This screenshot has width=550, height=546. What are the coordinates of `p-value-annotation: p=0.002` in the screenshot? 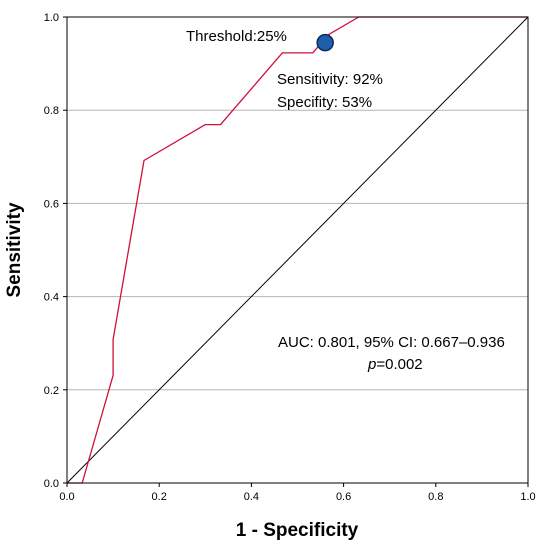 It's located at (395, 364).